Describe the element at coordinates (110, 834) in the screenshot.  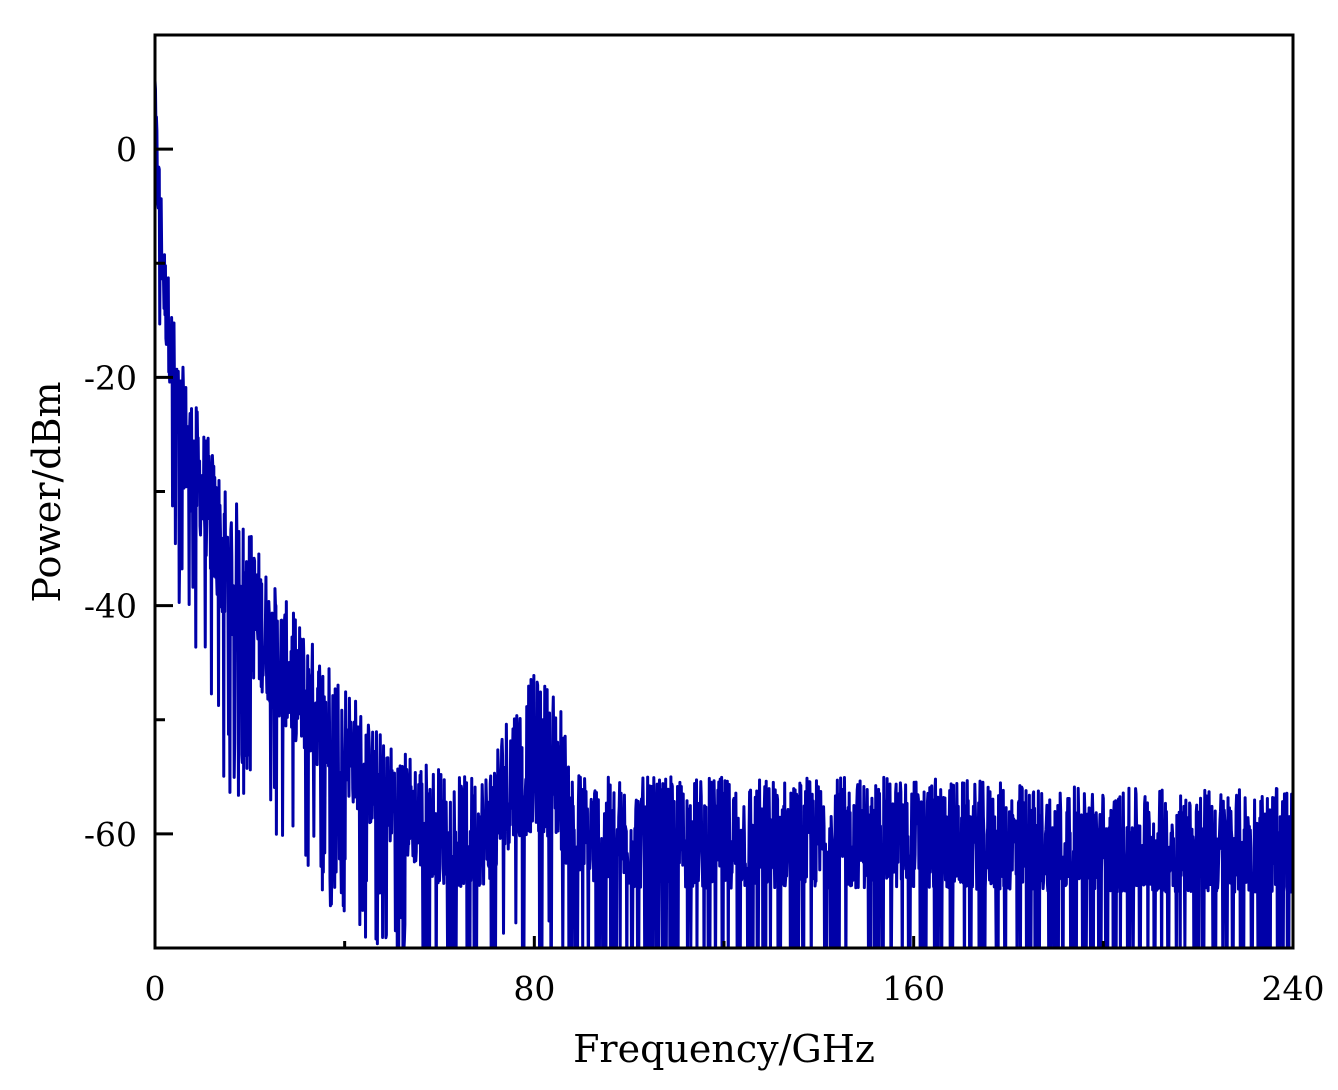
I see `y-tick-label: -60` at that location.